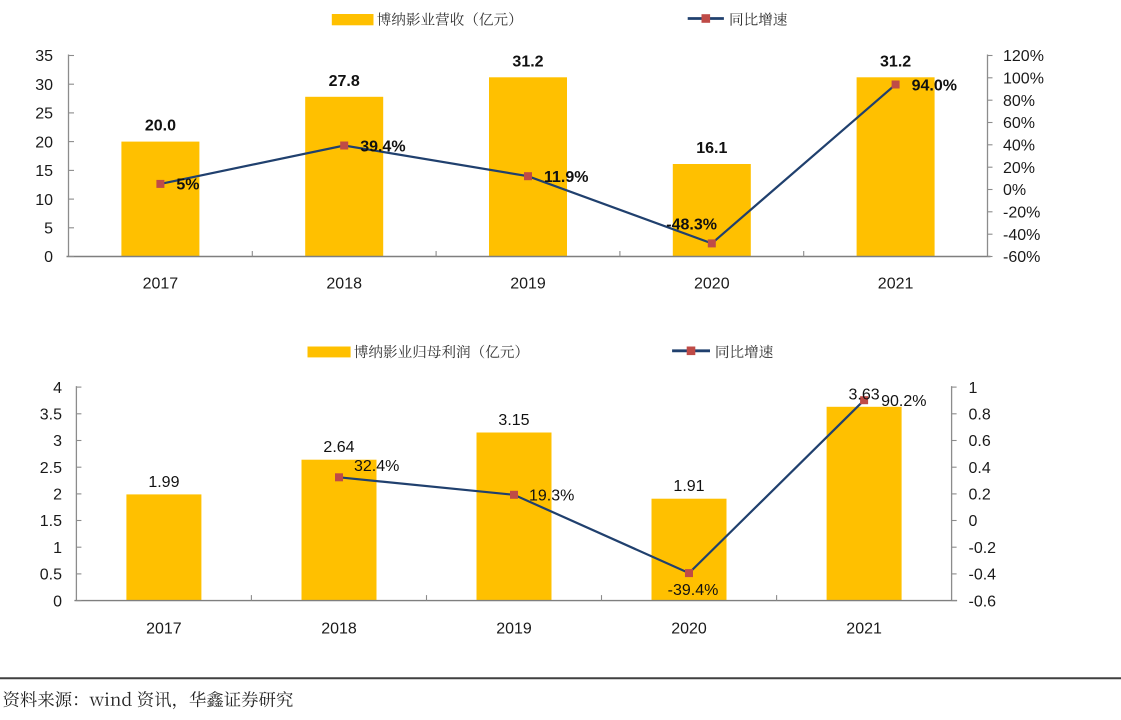  What do you see at coordinates (57, 441) in the screenshot?
I see `svg-text: 3` at bounding box center [57, 441].